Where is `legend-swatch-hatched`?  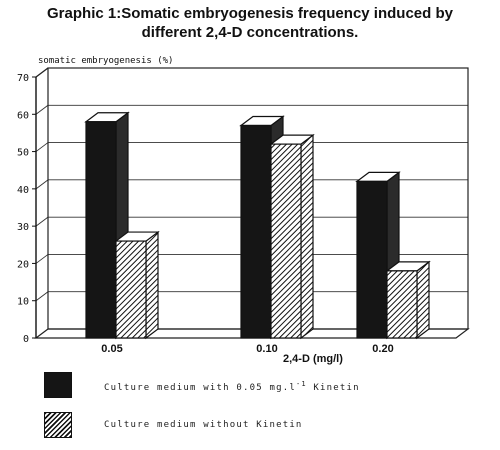 legend-swatch-hatched is located at coordinates (58, 425).